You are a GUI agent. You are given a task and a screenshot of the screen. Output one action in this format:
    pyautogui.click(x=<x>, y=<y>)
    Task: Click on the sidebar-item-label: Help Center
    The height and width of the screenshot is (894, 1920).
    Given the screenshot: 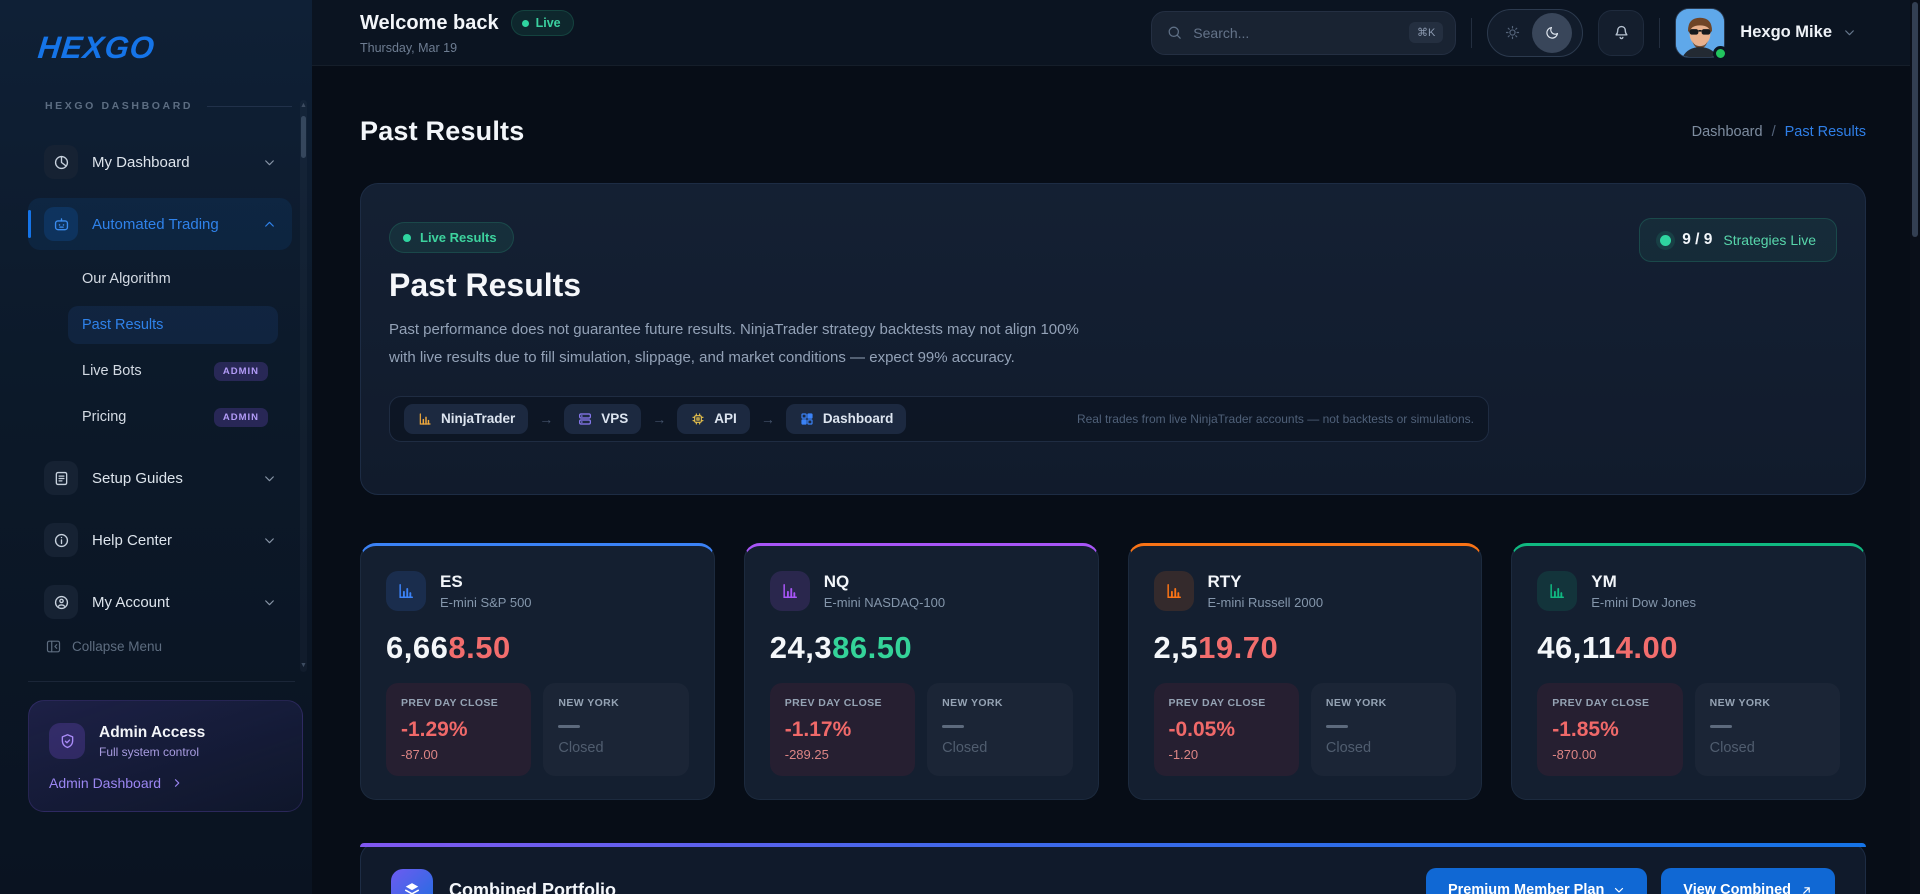 What is the action you would take?
    pyautogui.click(x=132, y=540)
    